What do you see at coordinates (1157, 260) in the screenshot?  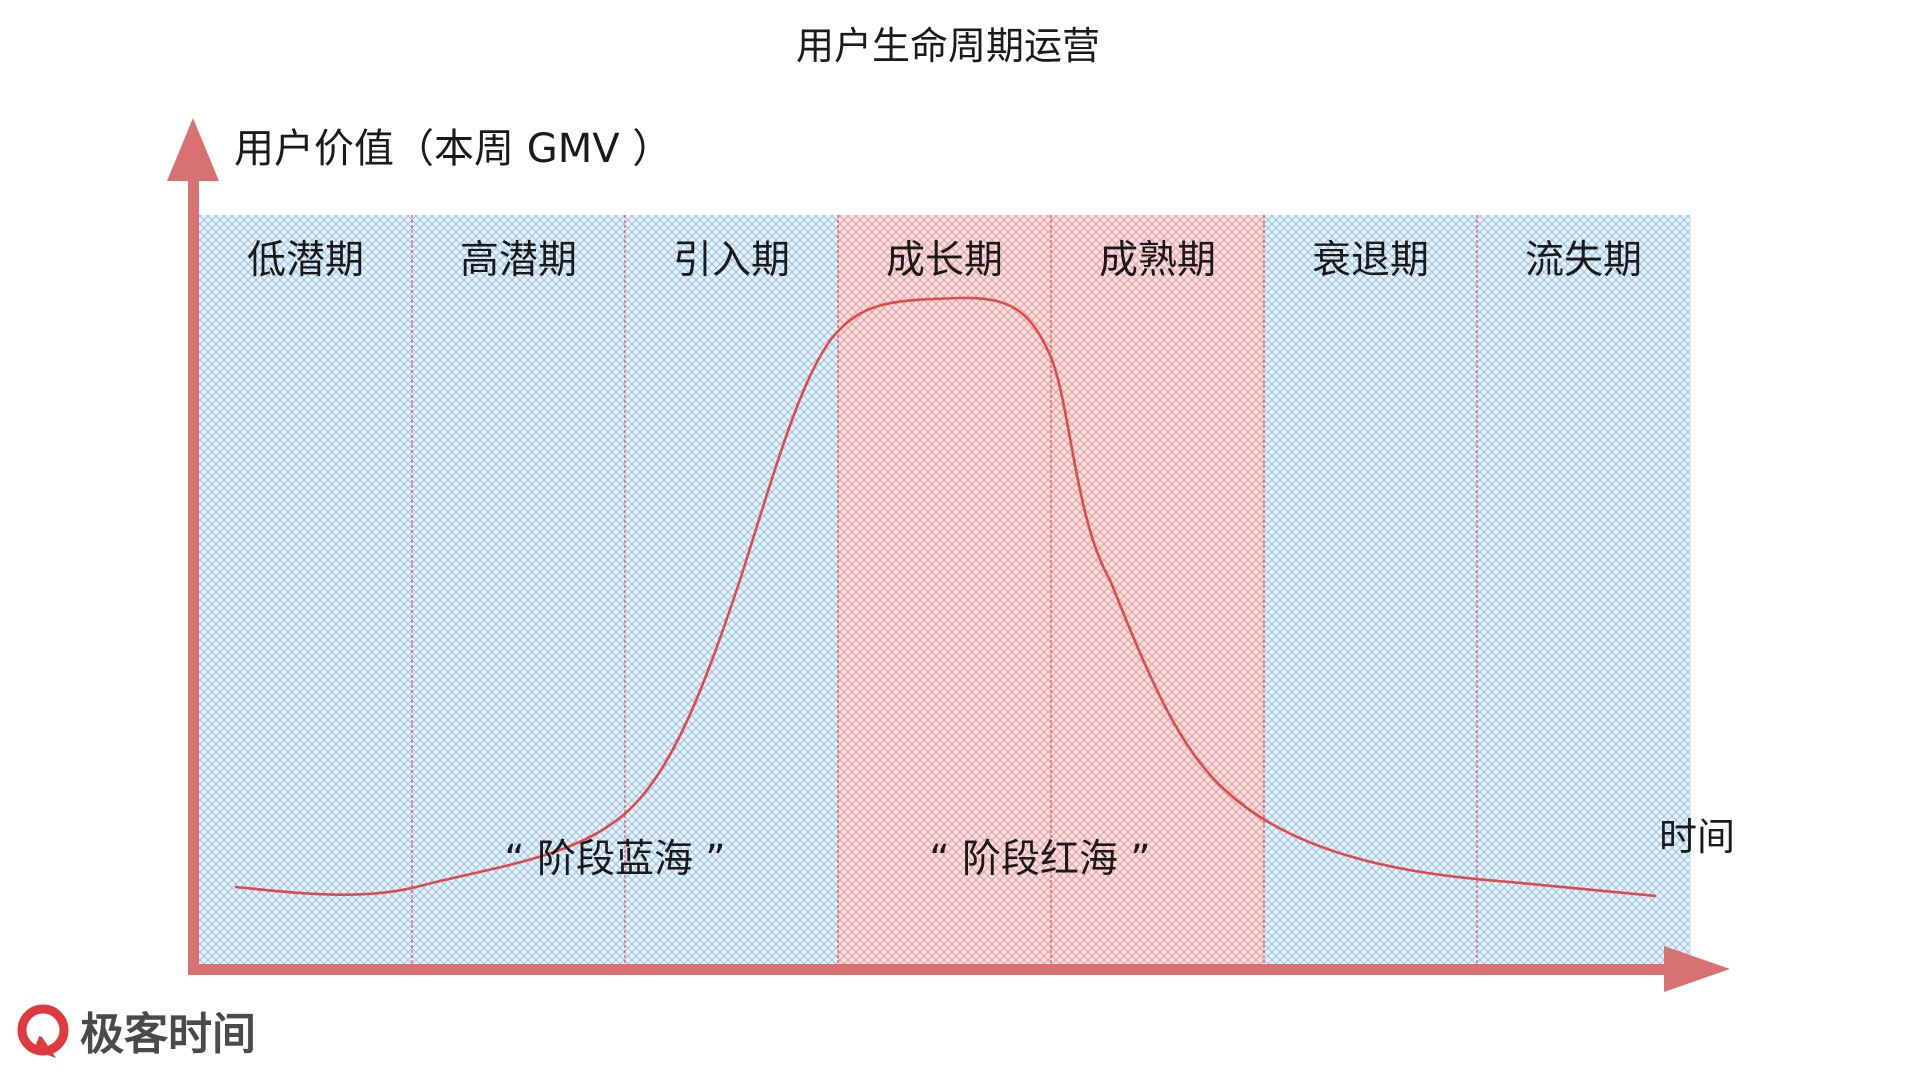 I see `stage-label-5: 成熟期` at bounding box center [1157, 260].